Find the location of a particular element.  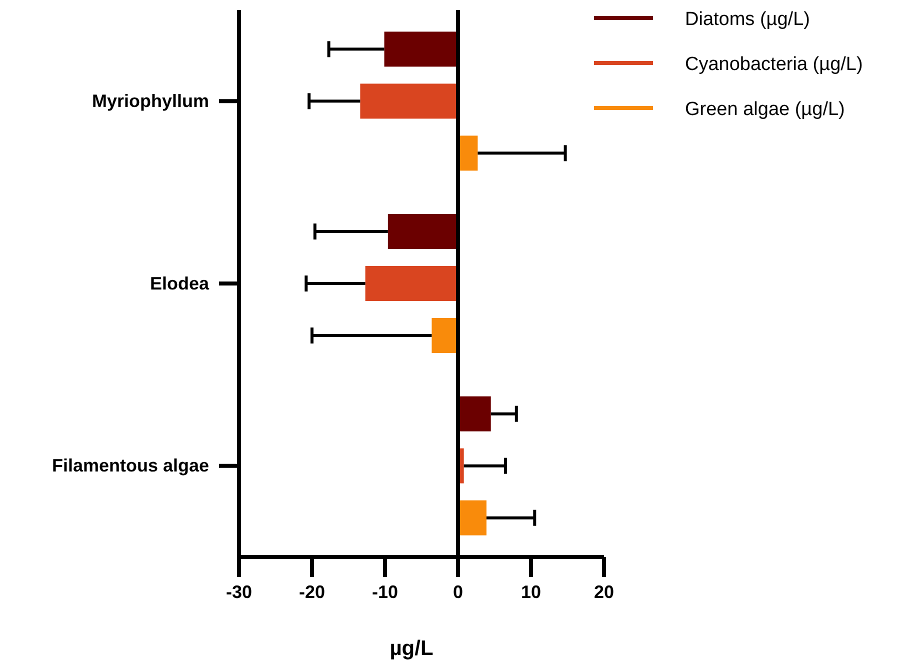

x-tick-label: -20 is located at coordinates (312, 592).